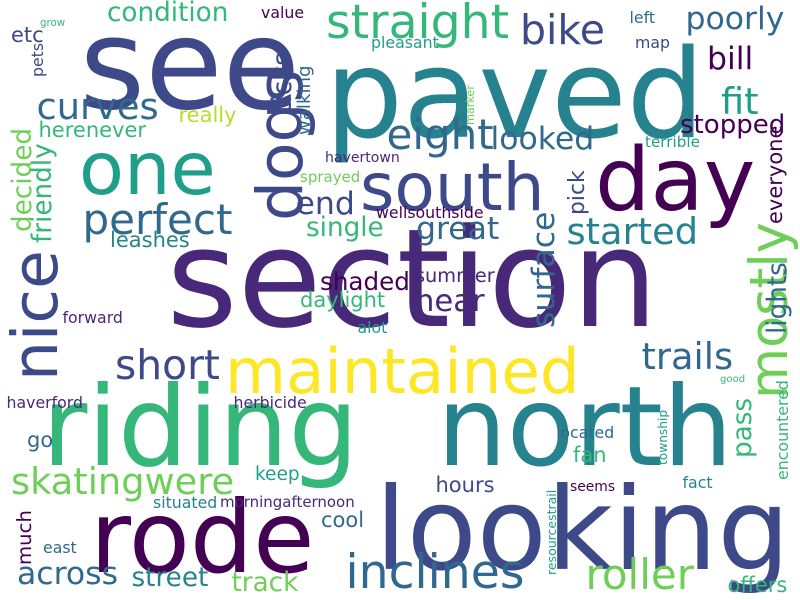 The width and height of the screenshot is (800, 600). What do you see at coordinates (27, 34) in the screenshot?
I see `word-etc: etc` at bounding box center [27, 34].